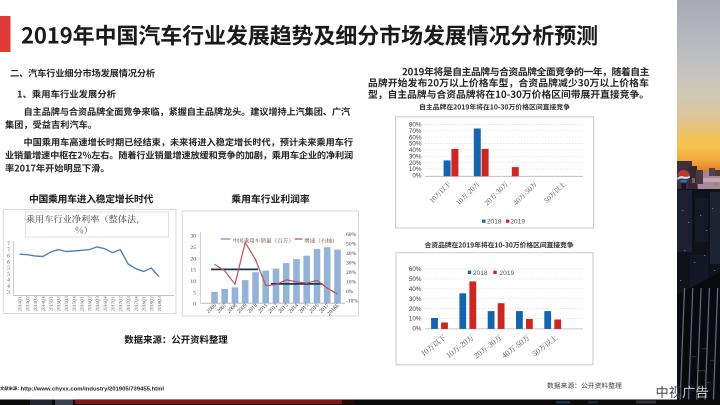 The height and width of the screenshot is (405, 720). Describe the element at coordinates (263, 309) in the screenshot. I see `svg-text: 2011` at that location.